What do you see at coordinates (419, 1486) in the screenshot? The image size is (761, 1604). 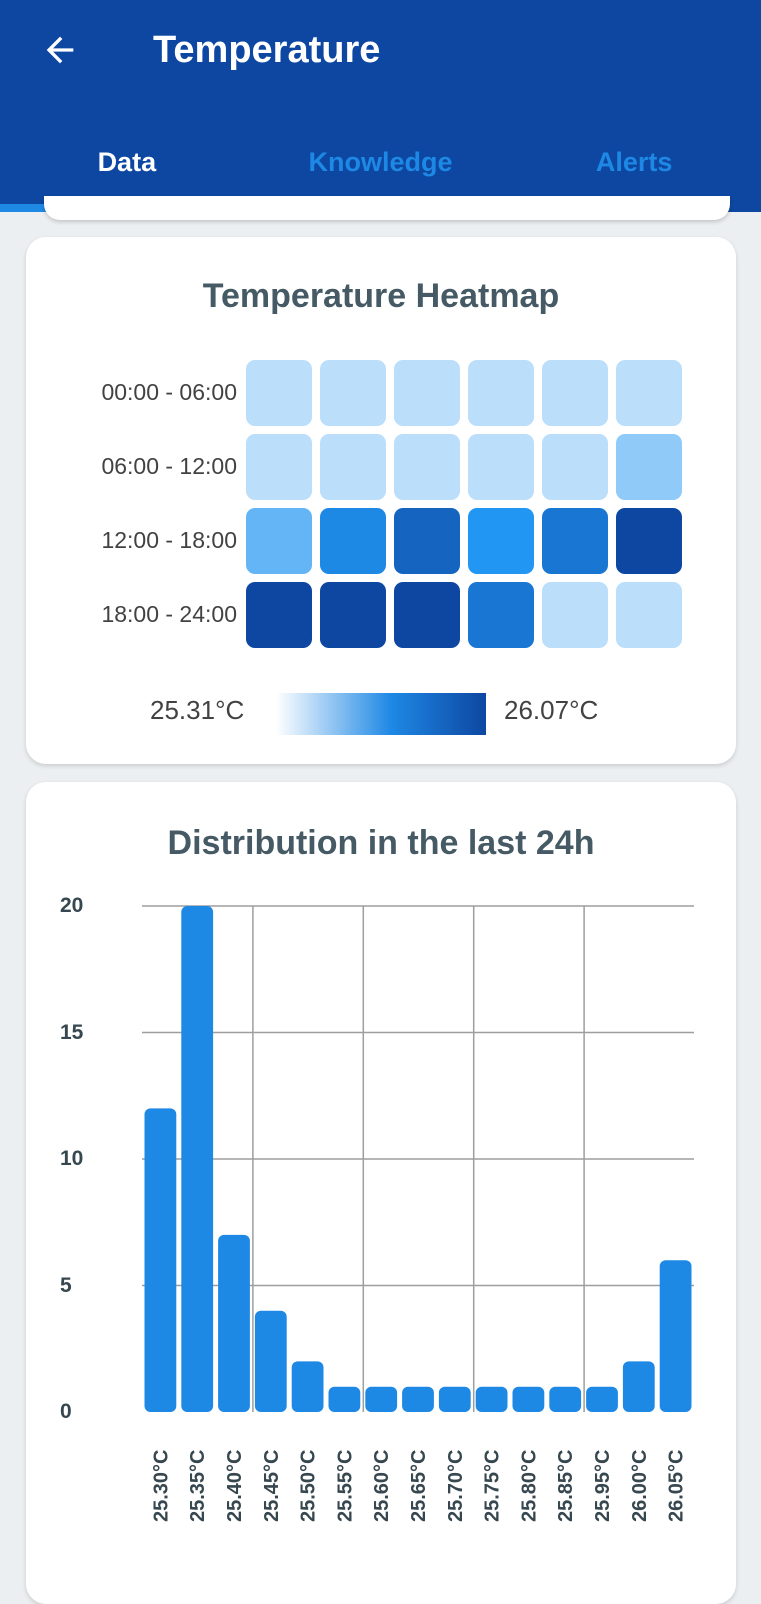 I see `x-tick-label: 25.65°C` at bounding box center [419, 1486].